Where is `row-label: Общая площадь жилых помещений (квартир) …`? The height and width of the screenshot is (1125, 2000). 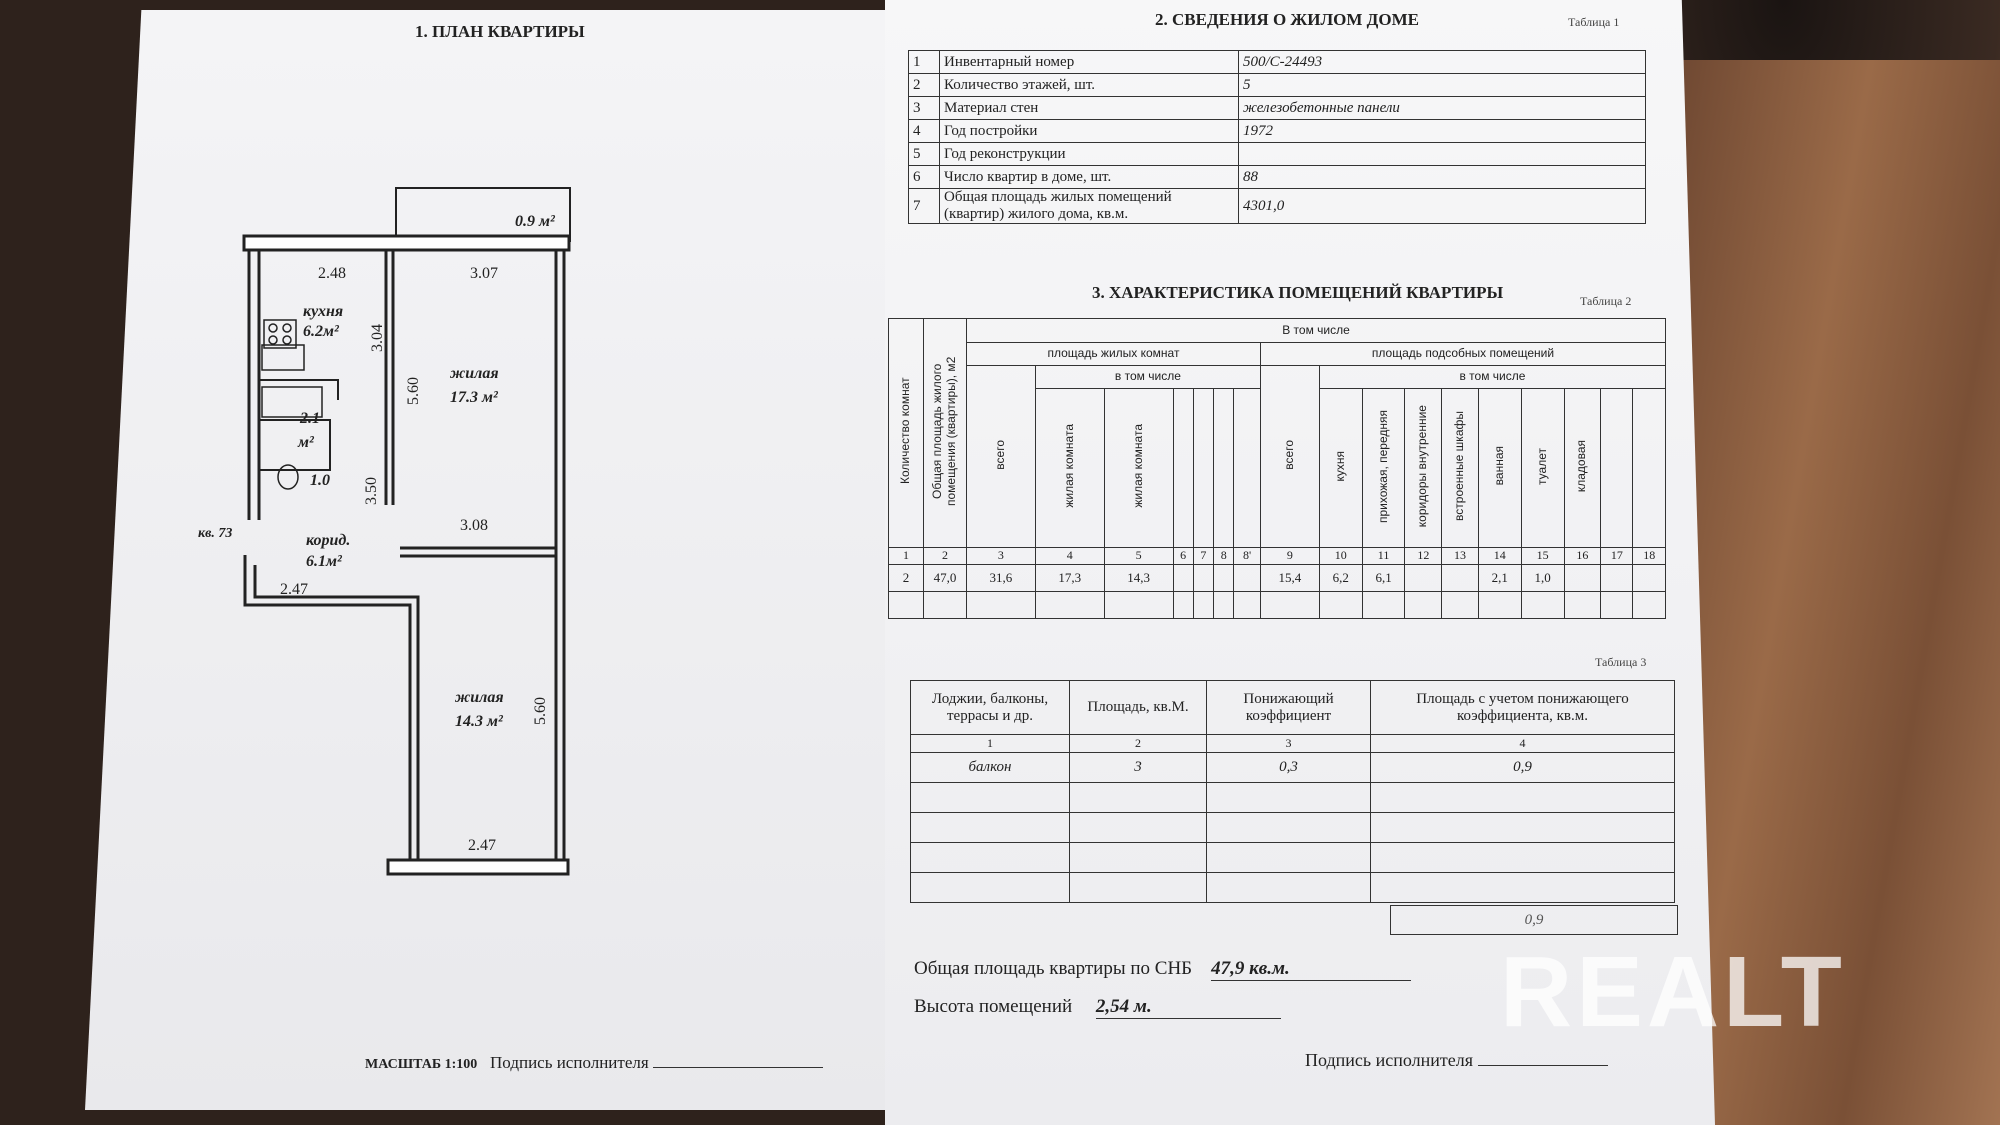
row-label: Общая площадь жилых помещений (квартир) … is located at coordinates (1089, 206).